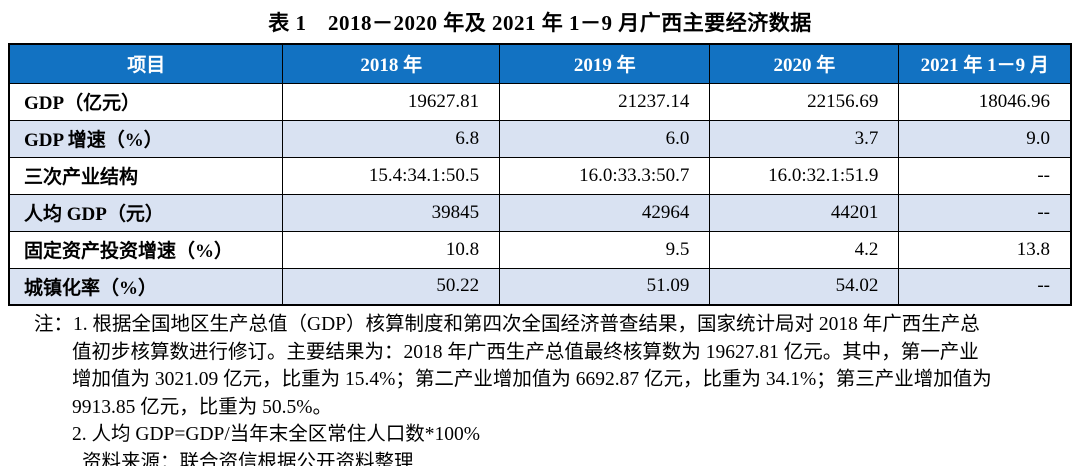 Image resolution: width=1080 pixels, height=466 pixels. What do you see at coordinates (146, 101) in the screenshot?
I see `row-label: GDP（亿元）` at bounding box center [146, 101].